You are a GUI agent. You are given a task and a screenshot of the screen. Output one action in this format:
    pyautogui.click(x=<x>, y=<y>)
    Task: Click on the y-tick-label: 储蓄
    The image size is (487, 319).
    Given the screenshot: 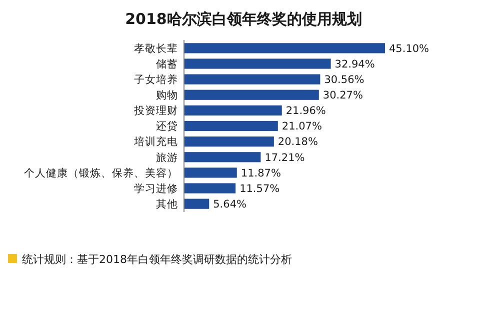 What is the action you would take?
    pyautogui.click(x=167, y=63)
    